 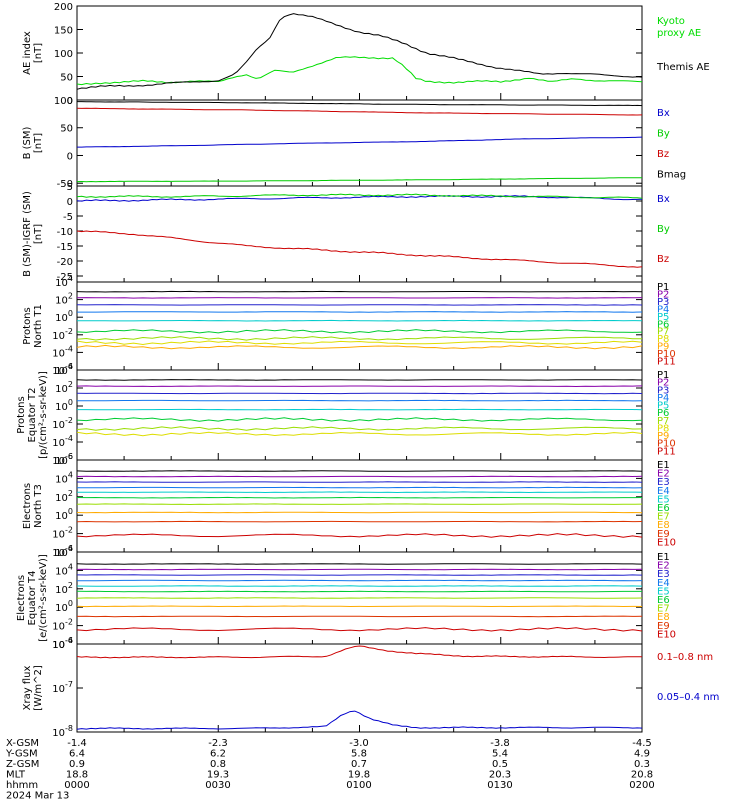 I want to click on footer-value: 0130, so click(x=499, y=785).